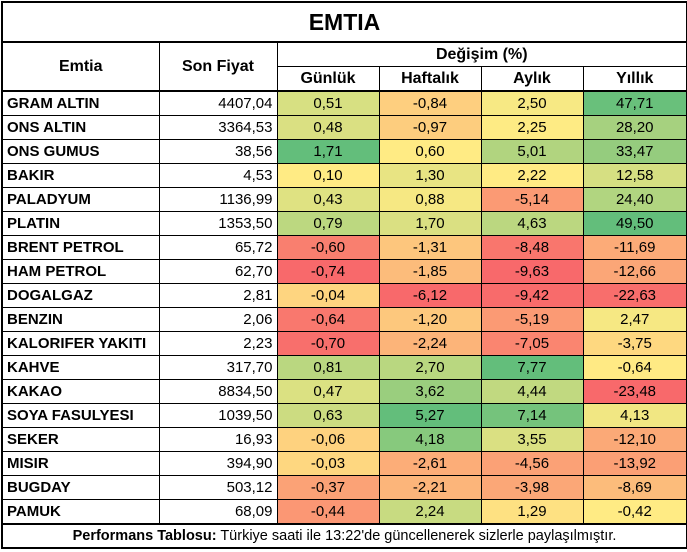  Describe the element at coordinates (634, 247) in the screenshot. I see `yearly-change: -11,69` at that location.